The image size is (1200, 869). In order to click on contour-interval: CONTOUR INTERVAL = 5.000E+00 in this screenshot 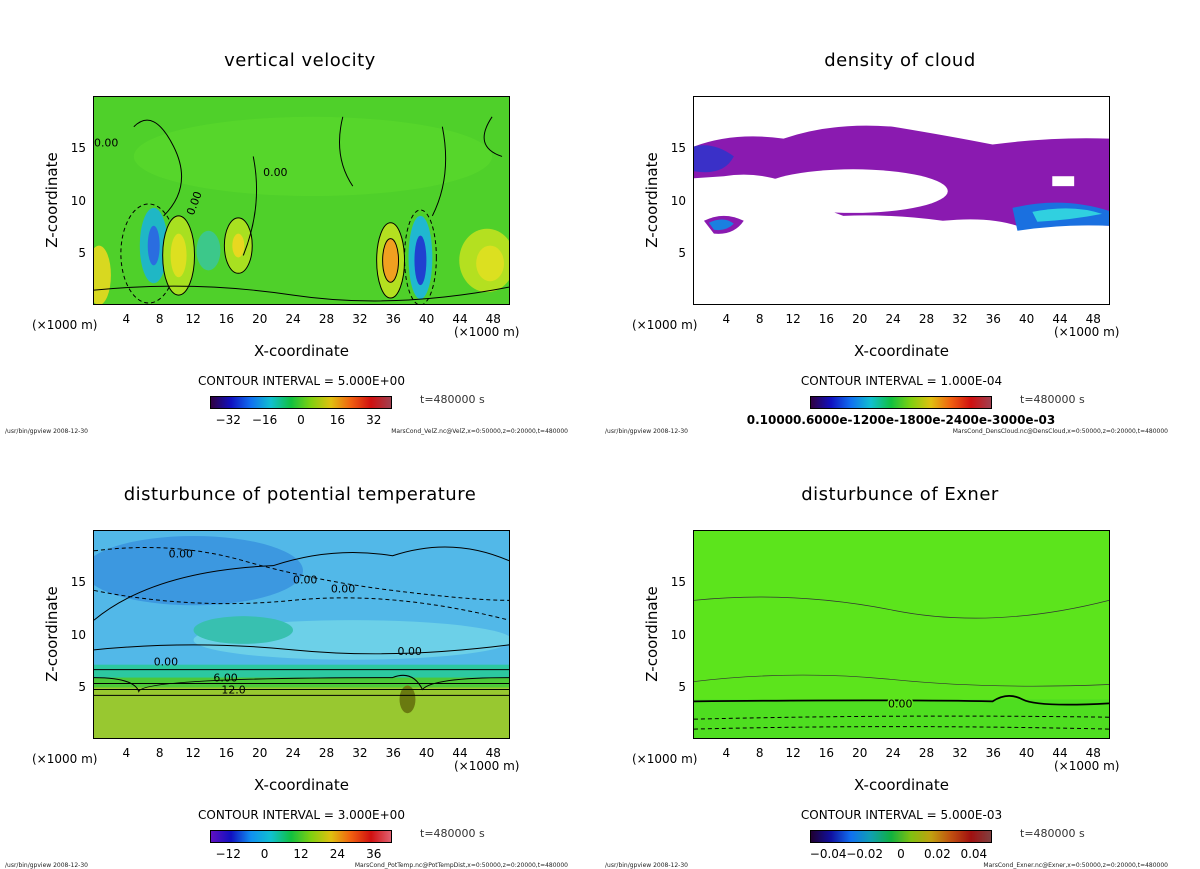, I will do `click(301, 381)`.